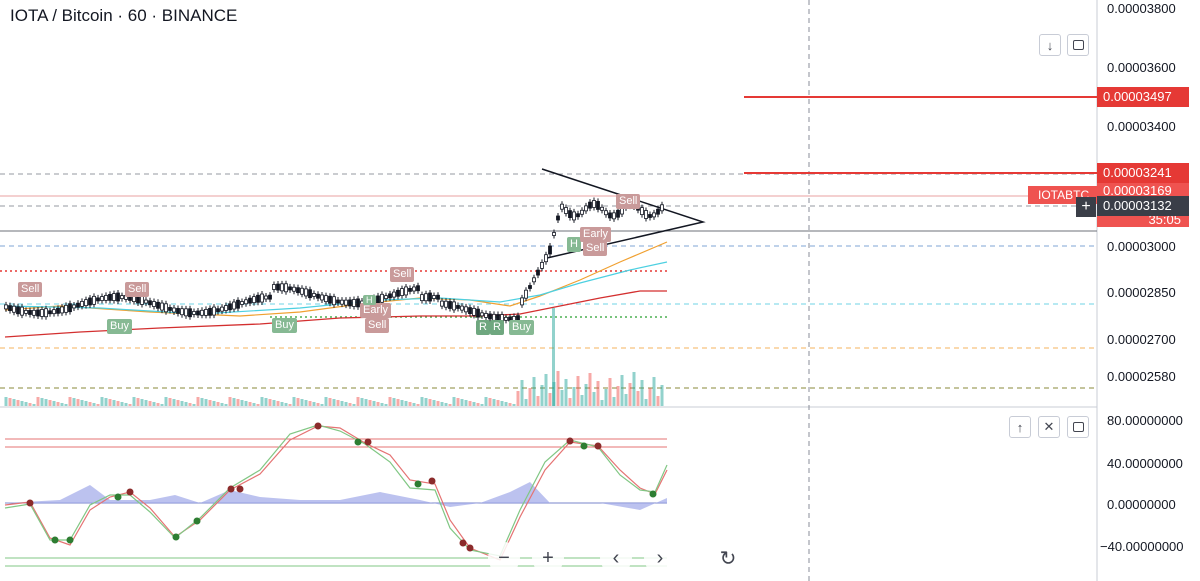 The image size is (1200, 581). I want to click on scroll-right-button: ›, so click(660, 558).